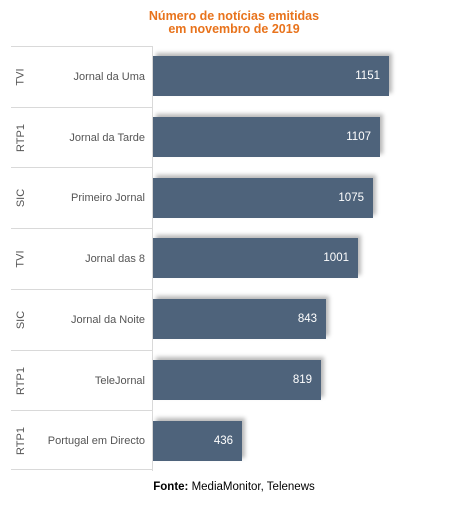  What do you see at coordinates (119, 380) in the screenshot?
I see `program-label: TeleJornal` at bounding box center [119, 380].